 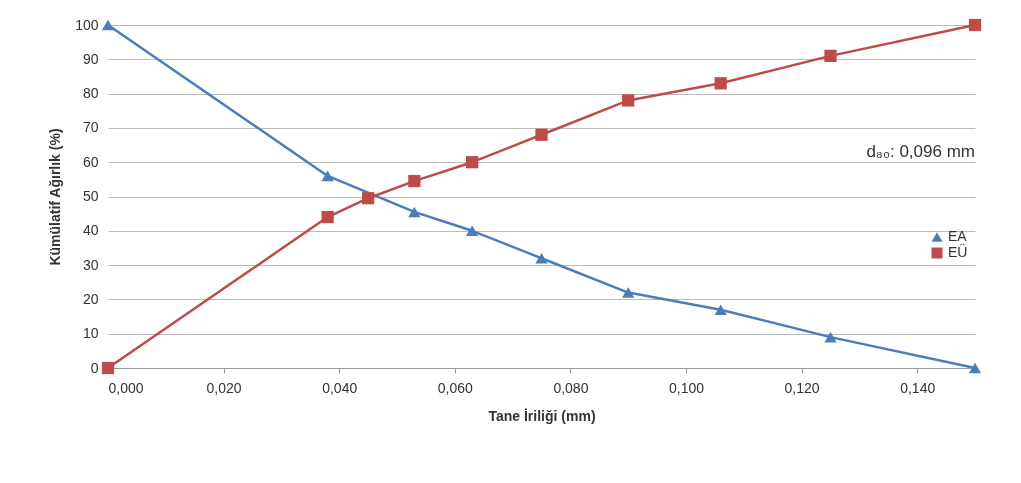 I want to click on x-tick-label: 0,040, so click(x=340, y=387).